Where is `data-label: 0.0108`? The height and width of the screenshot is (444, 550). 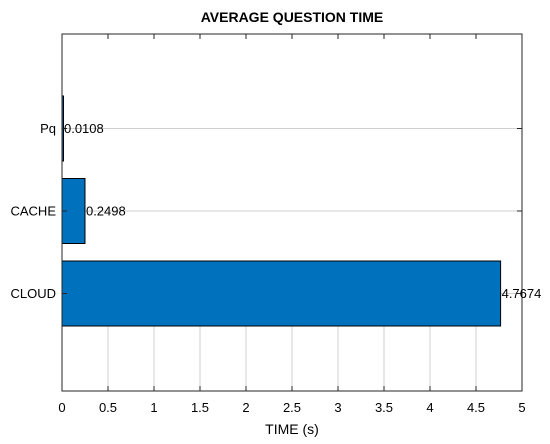 data-label: 0.0108 is located at coordinates (84, 128).